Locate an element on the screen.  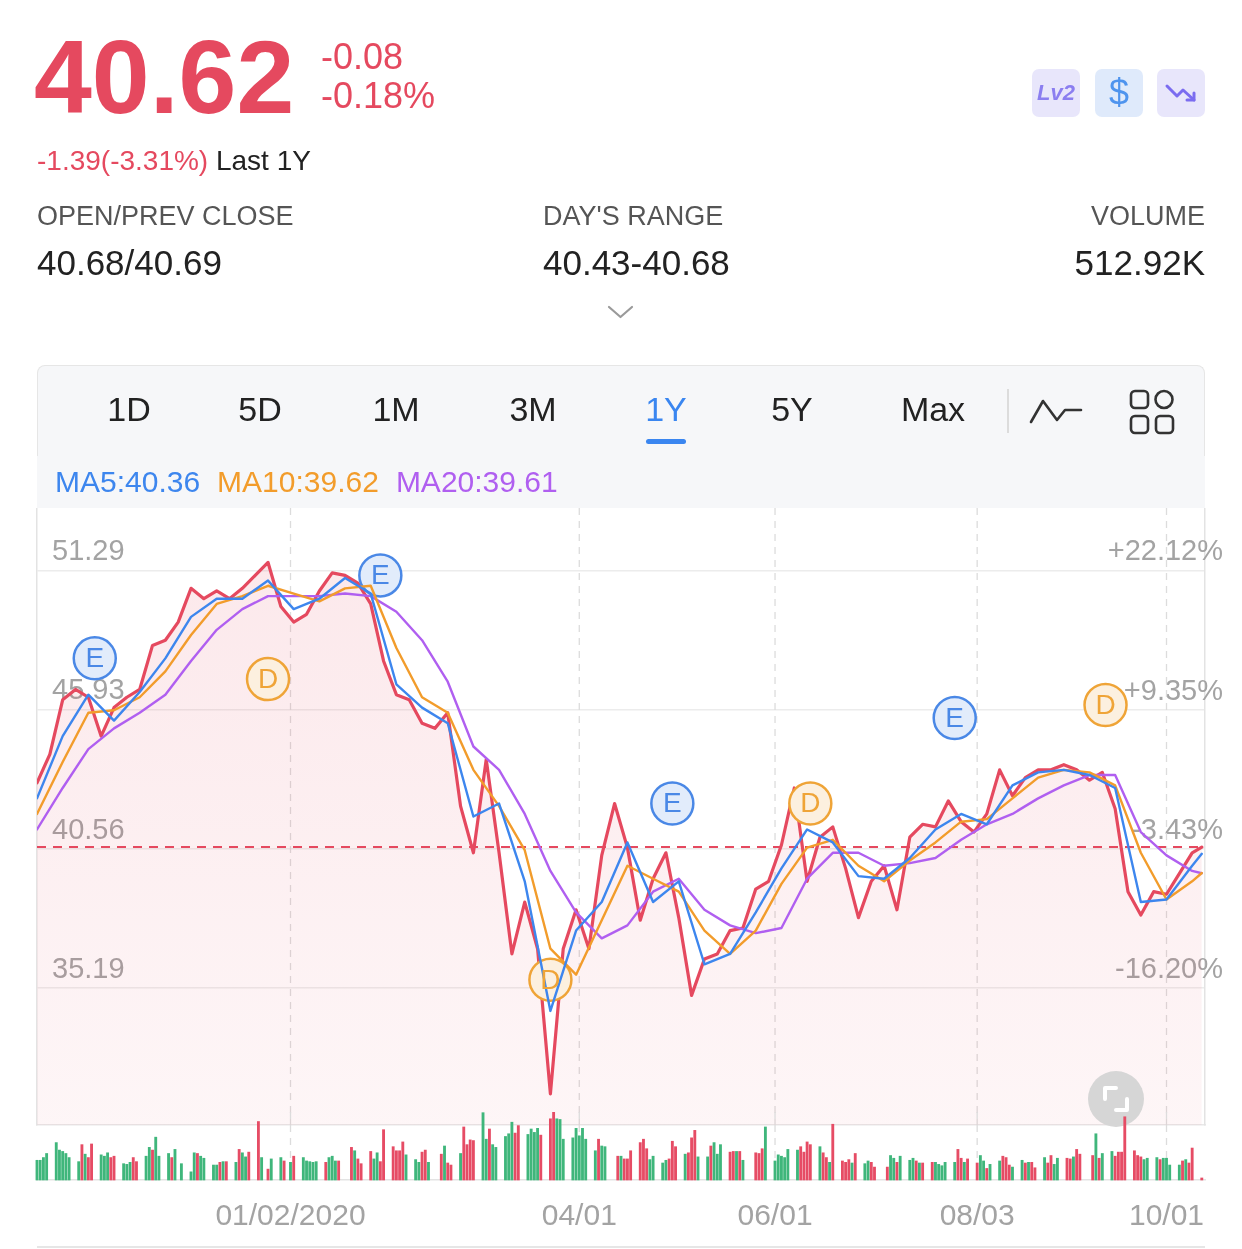
text: -1.39(-3.31%) is located at coordinates (123, 160).